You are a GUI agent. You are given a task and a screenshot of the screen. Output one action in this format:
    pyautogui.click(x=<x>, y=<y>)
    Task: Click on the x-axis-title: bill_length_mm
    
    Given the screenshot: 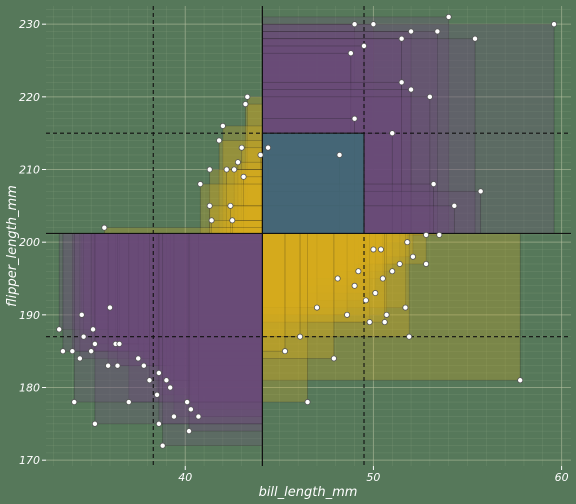 What is the action you would take?
    pyautogui.click(x=308, y=492)
    